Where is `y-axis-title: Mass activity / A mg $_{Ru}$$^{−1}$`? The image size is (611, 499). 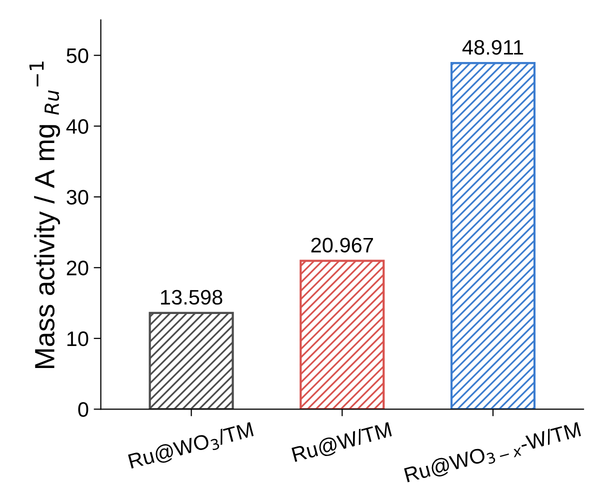
y-axis-title: Mass activity / A mg $_{Ru}$$^{−1}$ is located at coordinates (44, 215).